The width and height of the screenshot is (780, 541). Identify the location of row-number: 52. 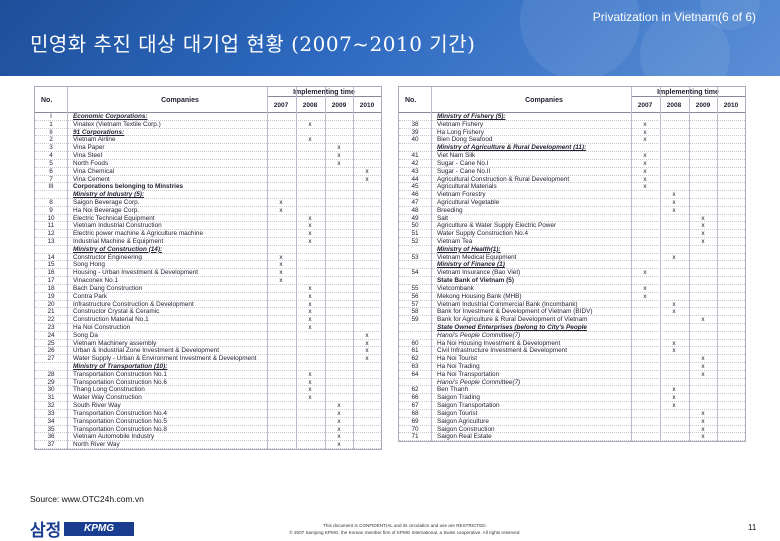
(415, 241).